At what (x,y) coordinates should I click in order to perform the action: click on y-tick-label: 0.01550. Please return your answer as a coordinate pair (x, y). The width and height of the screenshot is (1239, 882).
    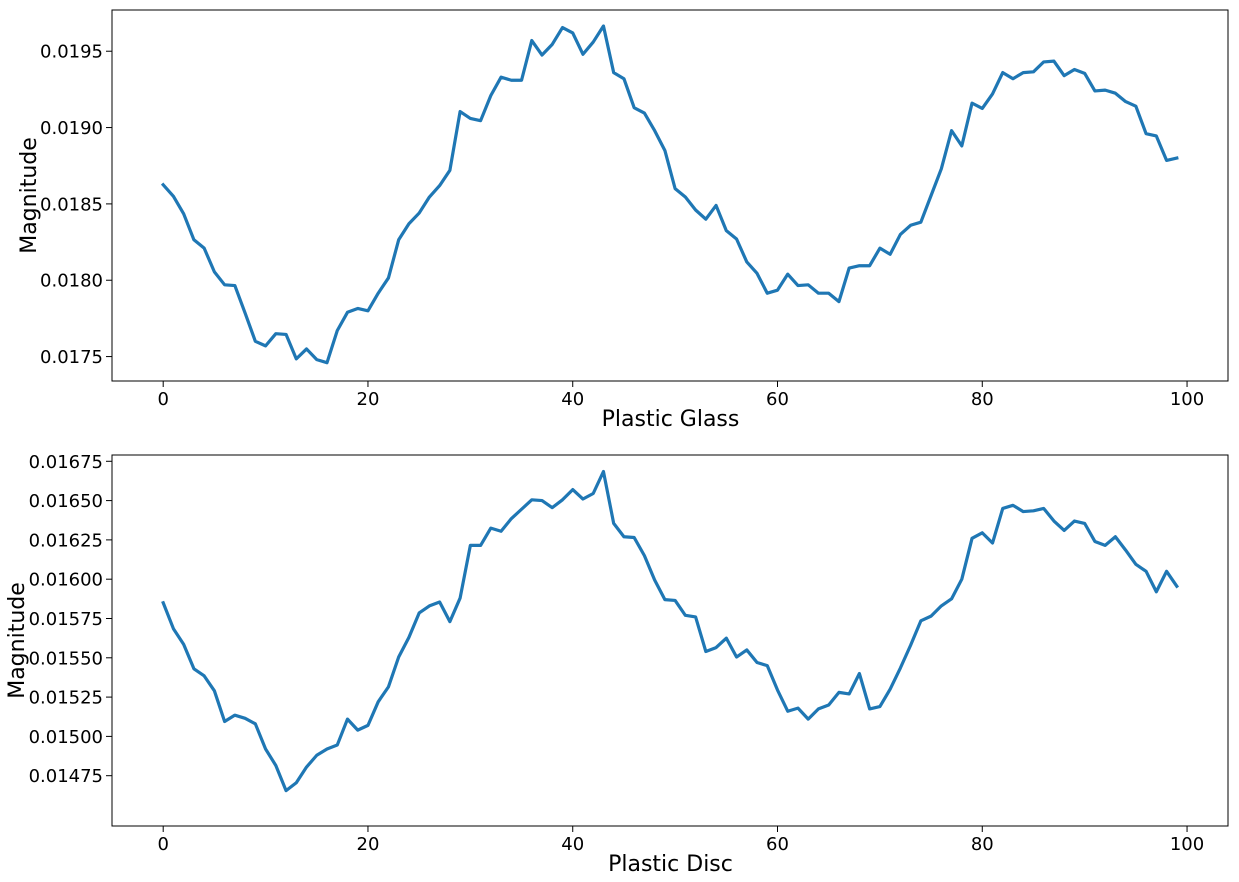
    Looking at the image, I should click on (66, 658).